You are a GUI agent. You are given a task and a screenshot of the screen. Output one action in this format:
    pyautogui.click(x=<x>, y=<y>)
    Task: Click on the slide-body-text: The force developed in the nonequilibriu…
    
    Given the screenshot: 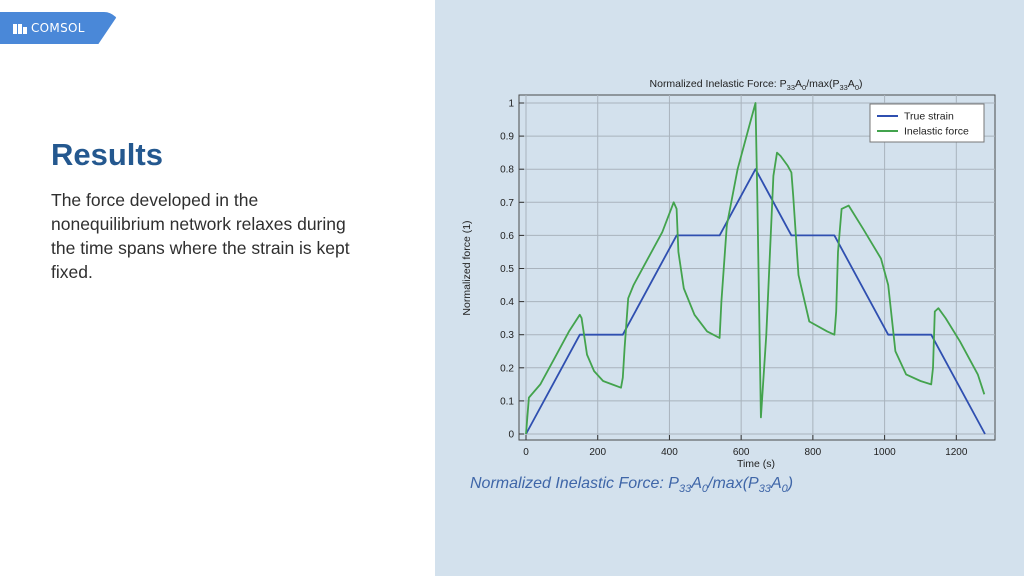 What is the action you would take?
    pyautogui.click(x=200, y=236)
    